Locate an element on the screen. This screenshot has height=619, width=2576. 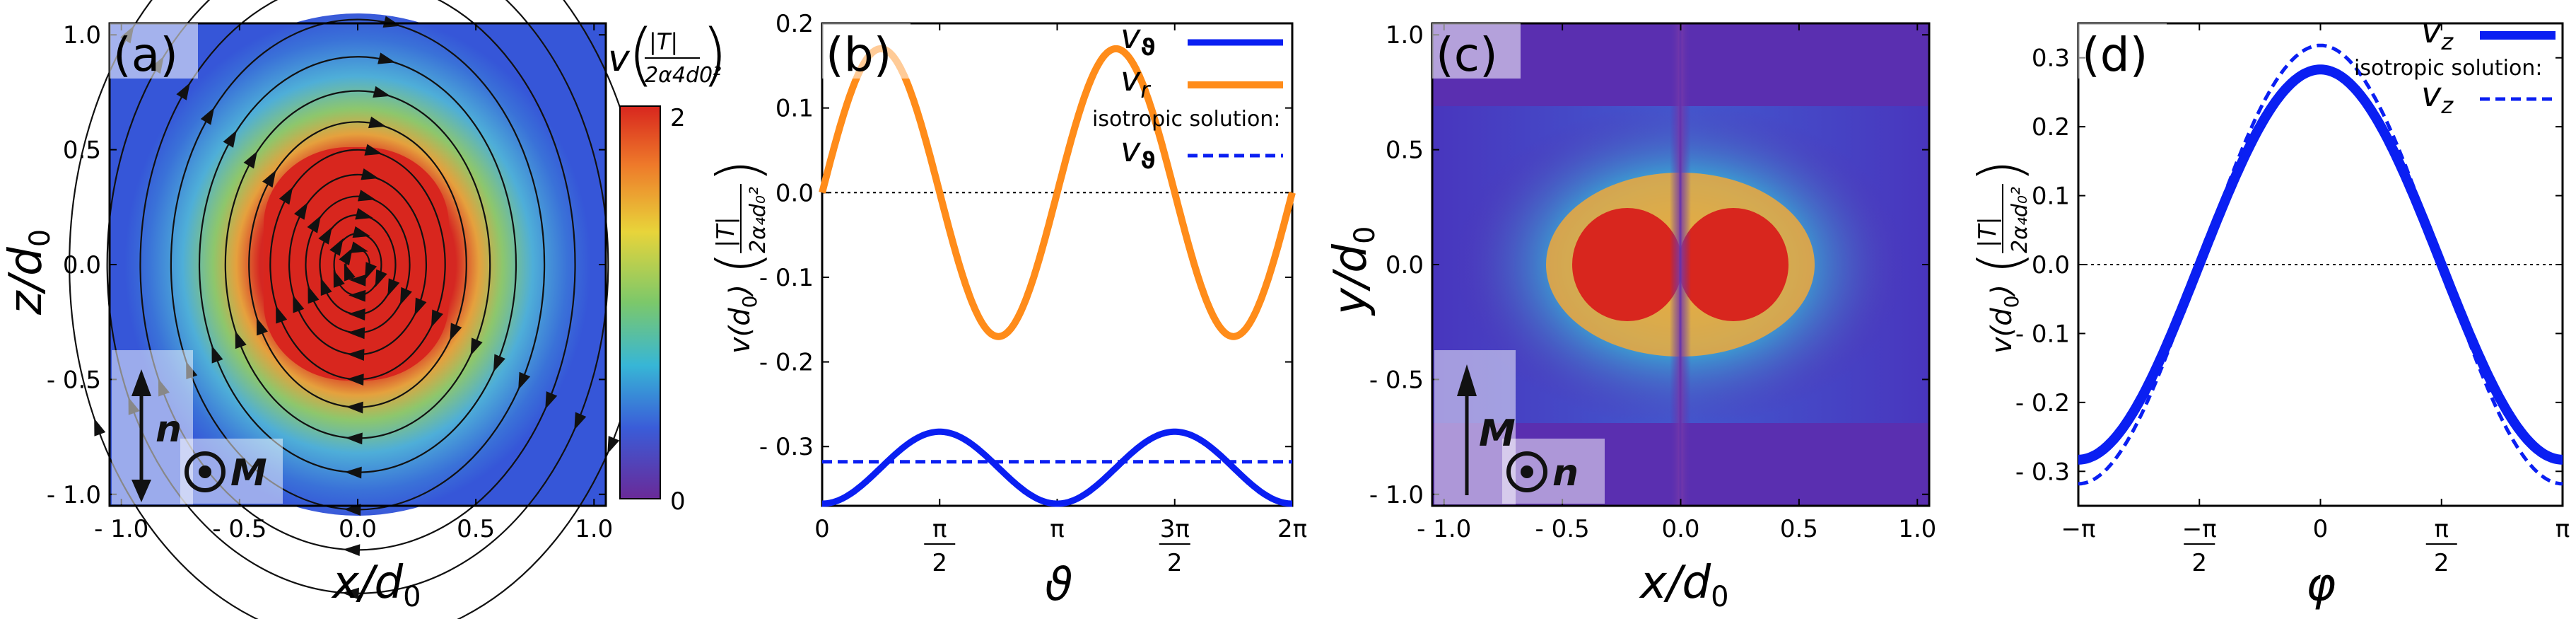
legend-b-entry-1: vϑ is located at coordinates (1138, 39).